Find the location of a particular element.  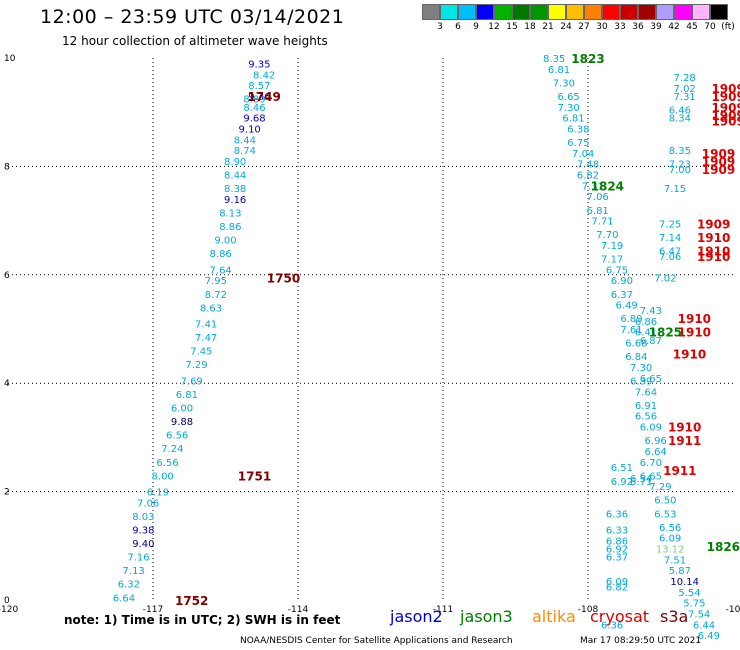

wave-height-value: 6.65 is located at coordinates (651, 476).